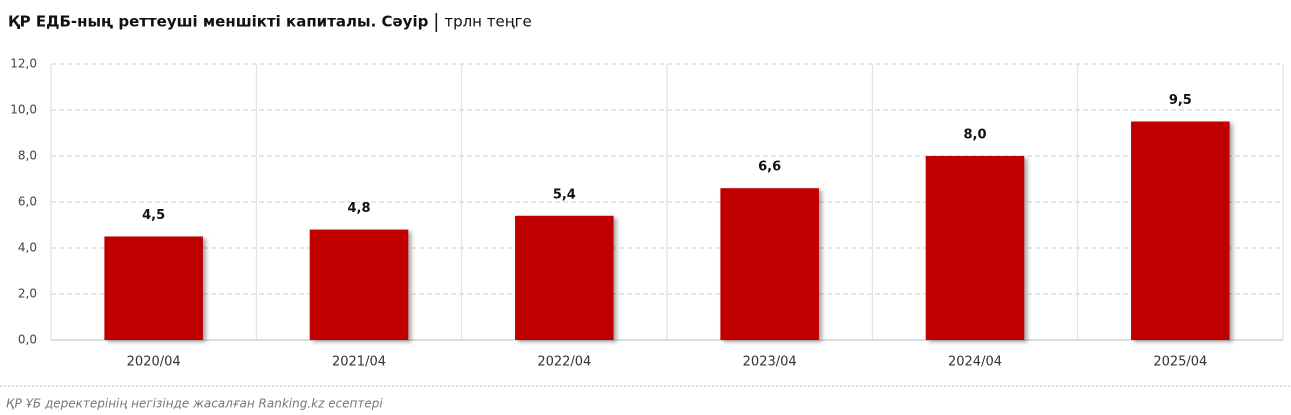  Describe the element at coordinates (769, 167) in the screenshot. I see `value-label: 6,6` at that location.